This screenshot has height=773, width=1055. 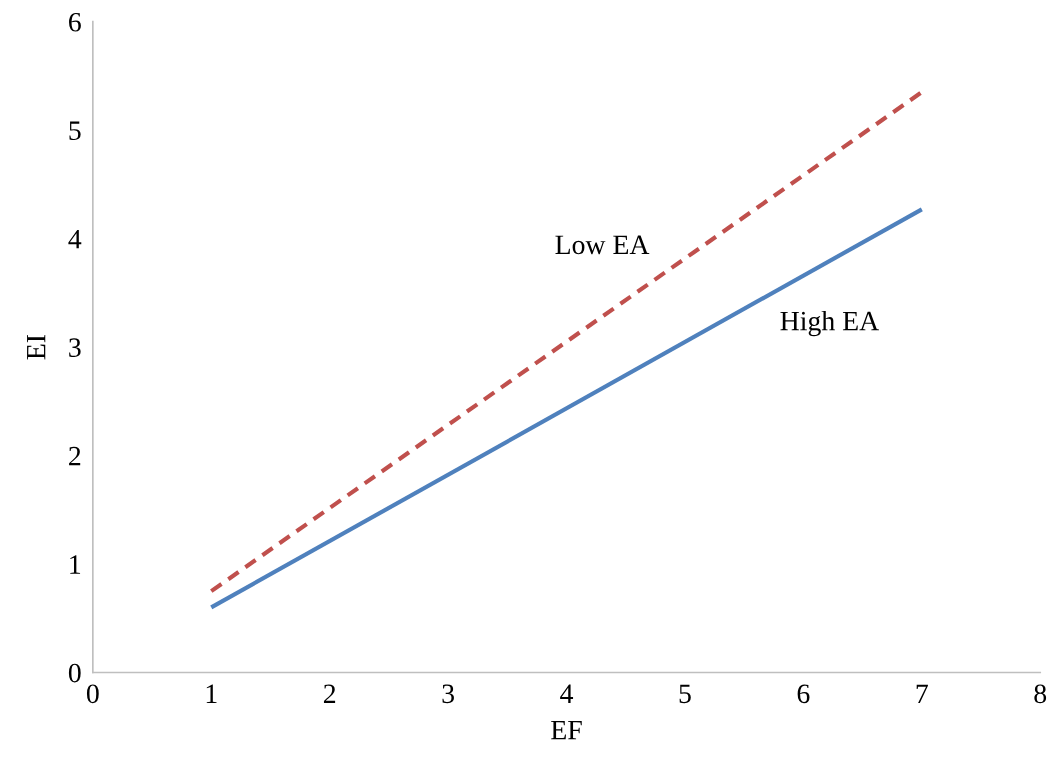 I want to click on x-tick-label: 1, so click(x=211, y=693).